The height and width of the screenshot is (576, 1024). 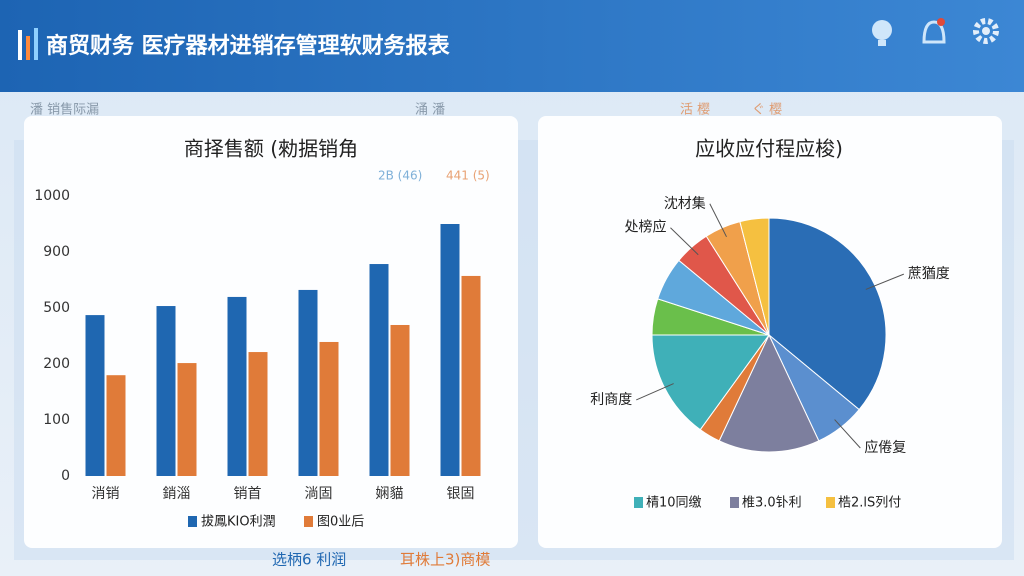 What do you see at coordinates (769, 149) in the screenshot?
I see `chart-title: 应收应付程应梭)` at bounding box center [769, 149].